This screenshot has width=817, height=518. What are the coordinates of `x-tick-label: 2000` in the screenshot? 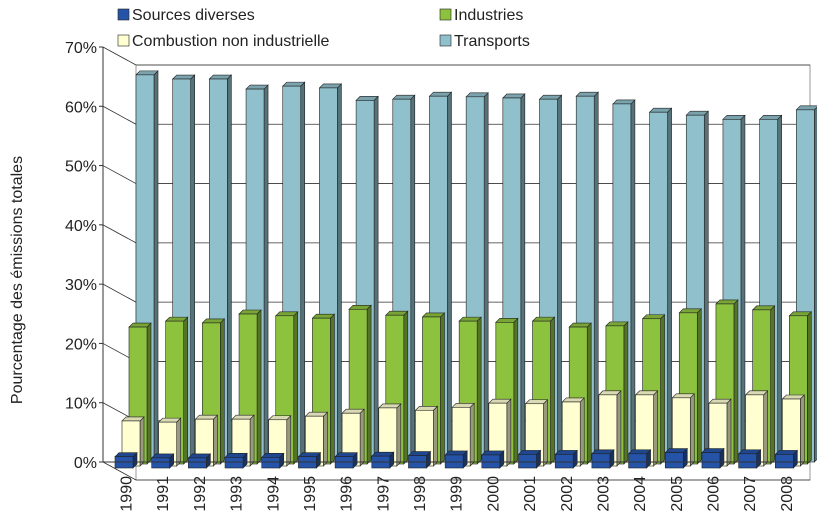 It's located at (493, 494).